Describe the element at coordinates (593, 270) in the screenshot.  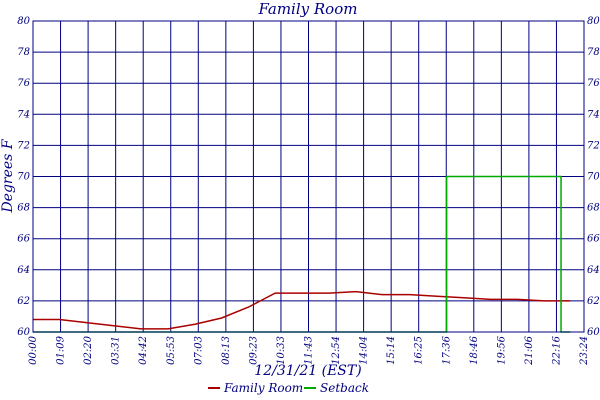
I see `y-tick-label-right: 64` at that location.